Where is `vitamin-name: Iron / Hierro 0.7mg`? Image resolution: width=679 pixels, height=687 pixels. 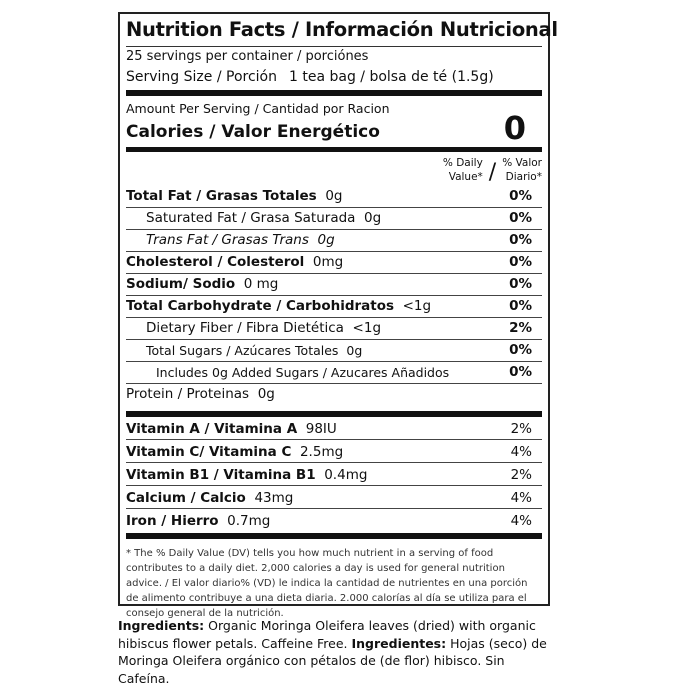 vitamin-name: Iron / Hierro 0.7mg is located at coordinates (198, 520).